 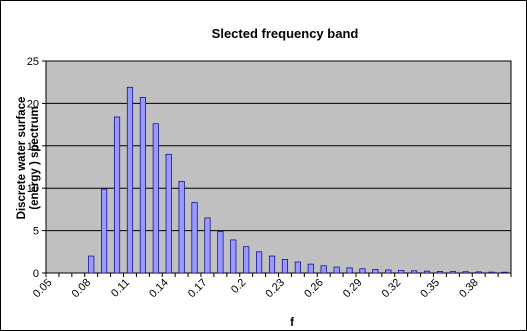 What do you see at coordinates (33, 147) in the screenshot?
I see `y-tick-label: 15` at bounding box center [33, 147].